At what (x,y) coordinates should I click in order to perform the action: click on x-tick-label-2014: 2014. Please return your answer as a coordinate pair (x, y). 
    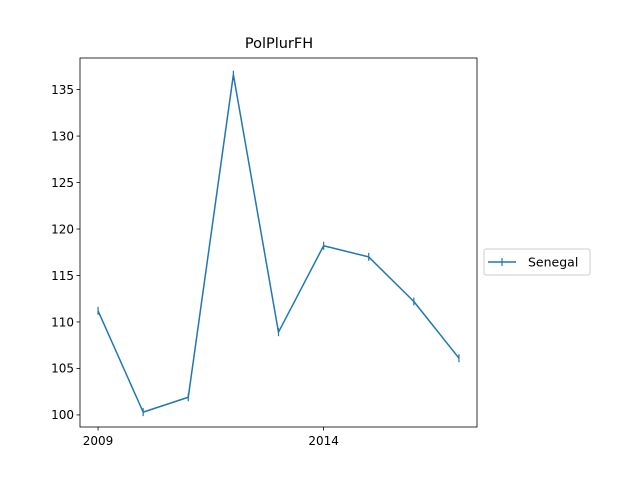
    Looking at the image, I should click on (323, 441).